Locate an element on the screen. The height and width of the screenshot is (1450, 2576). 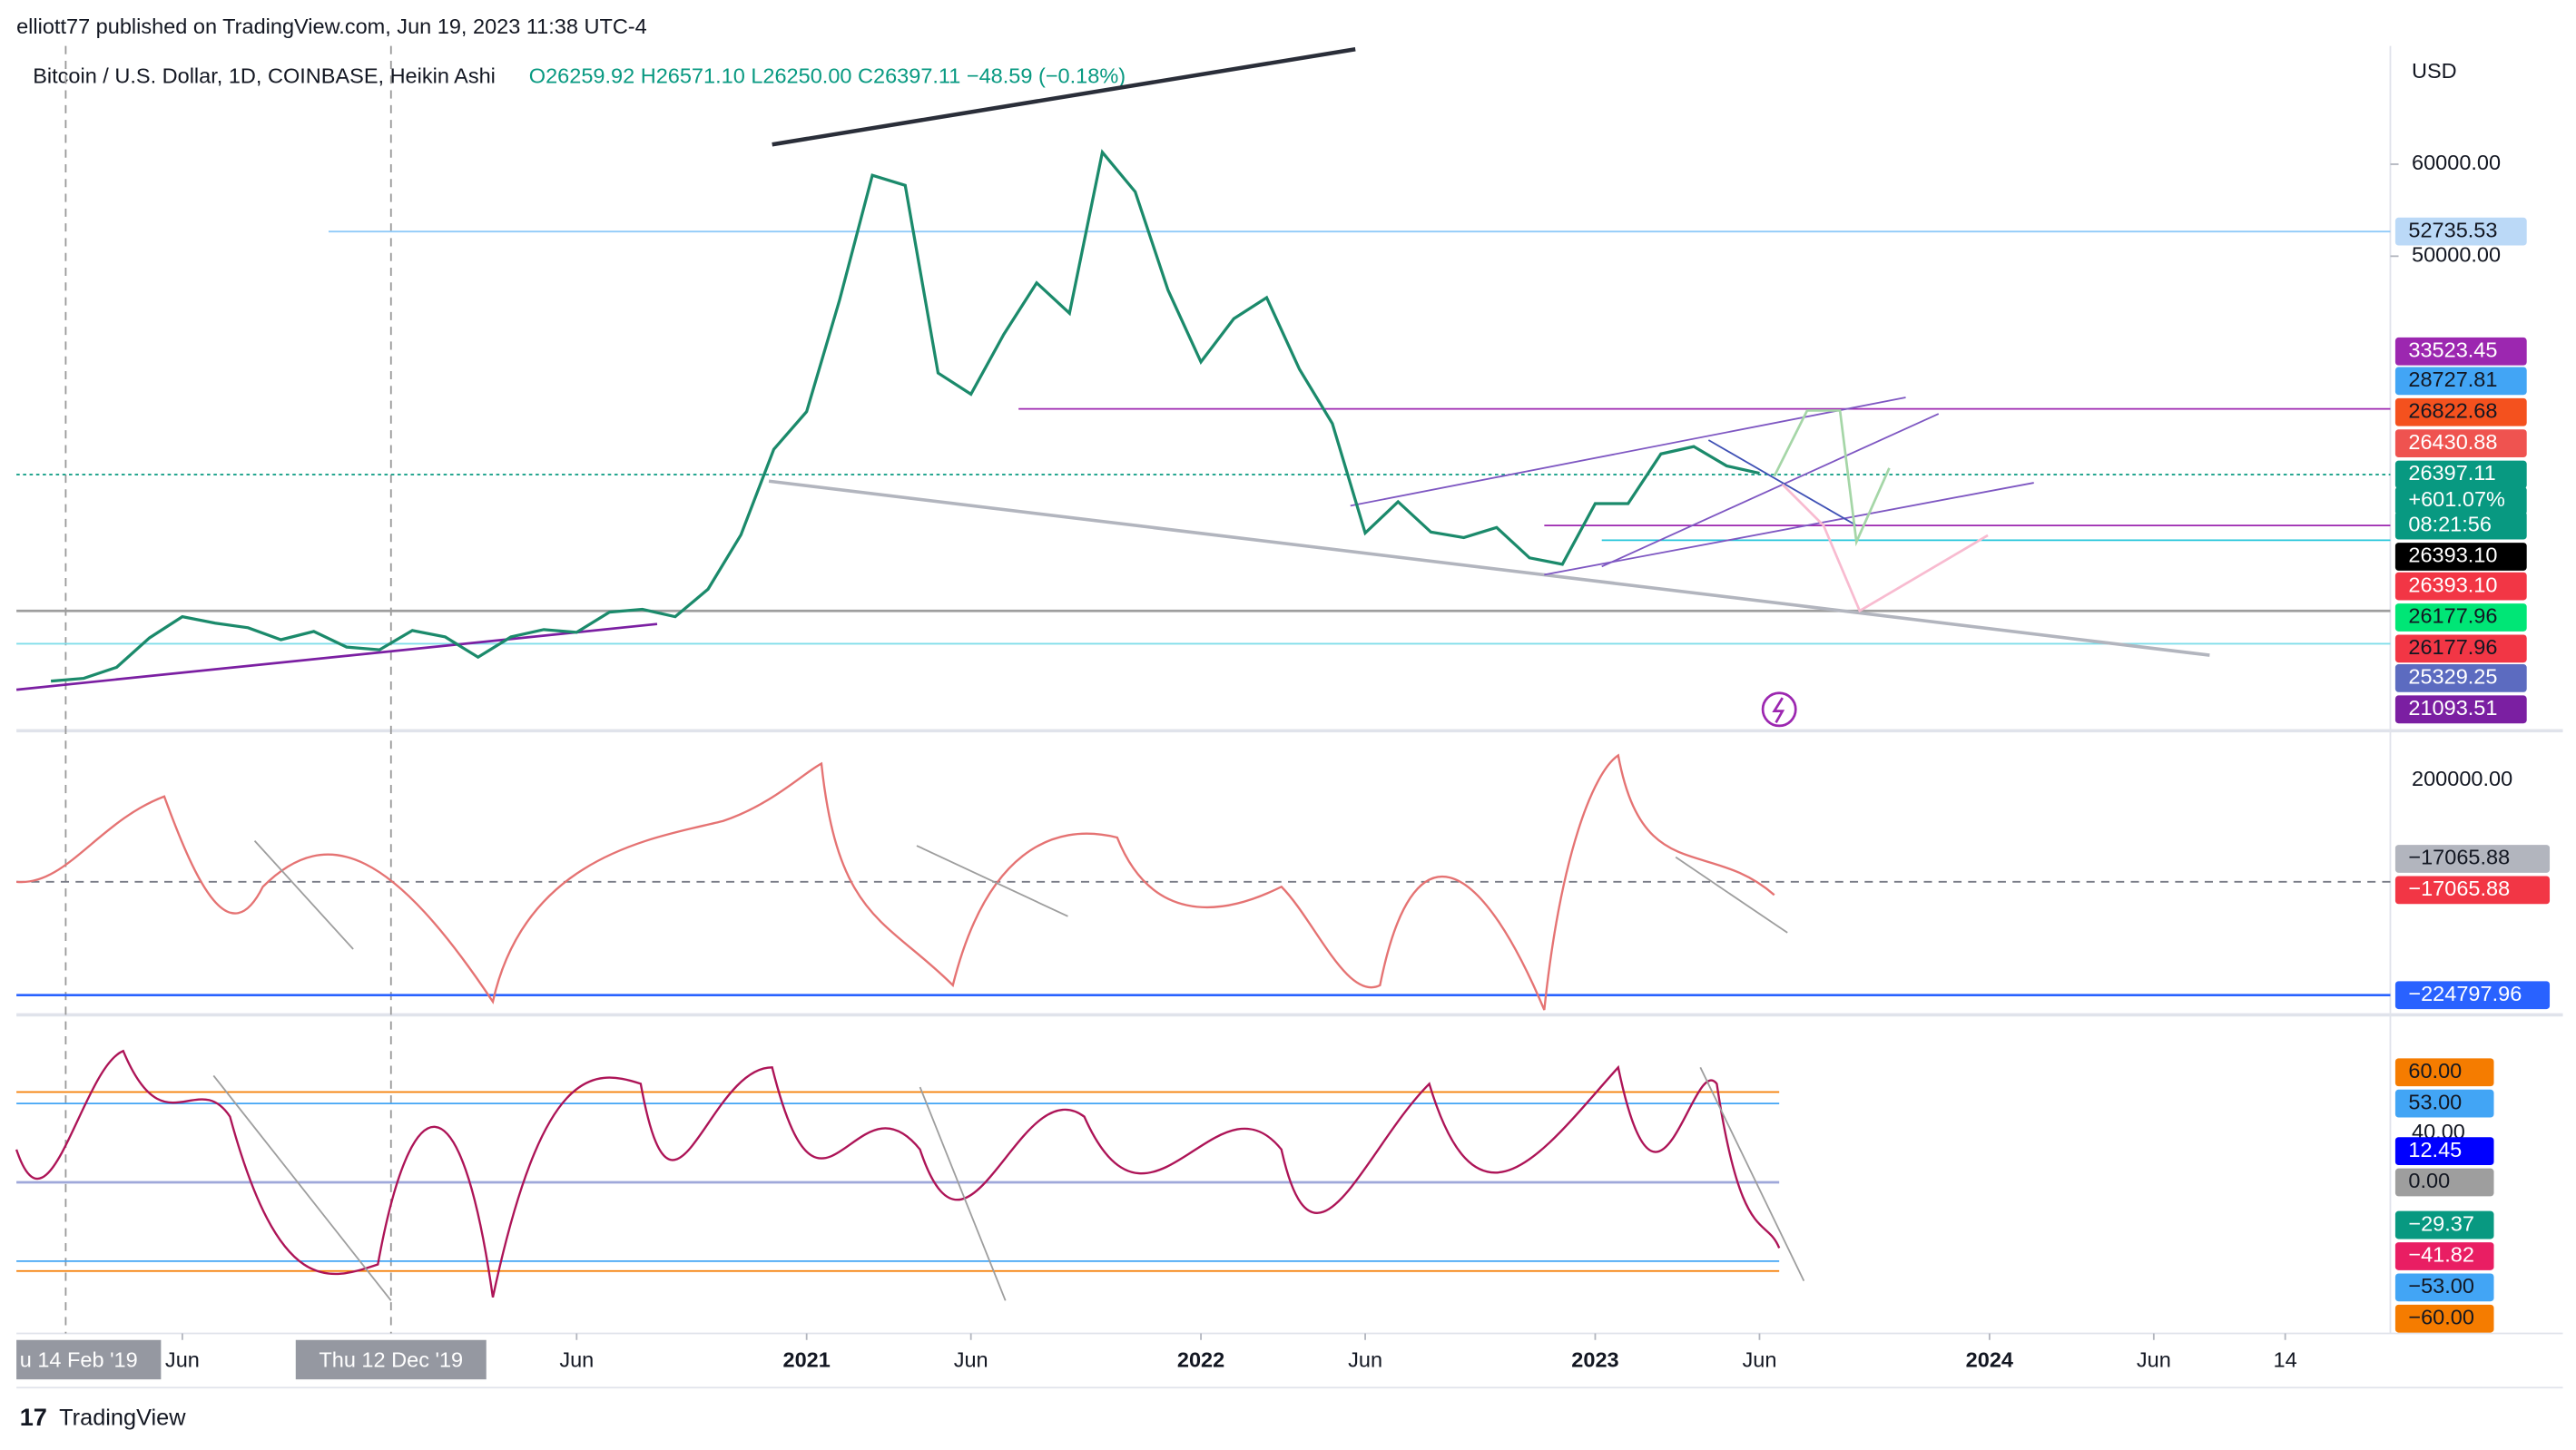
crosshair-label: Thu 12 Dec '19 is located at coordinates (391, 1359).